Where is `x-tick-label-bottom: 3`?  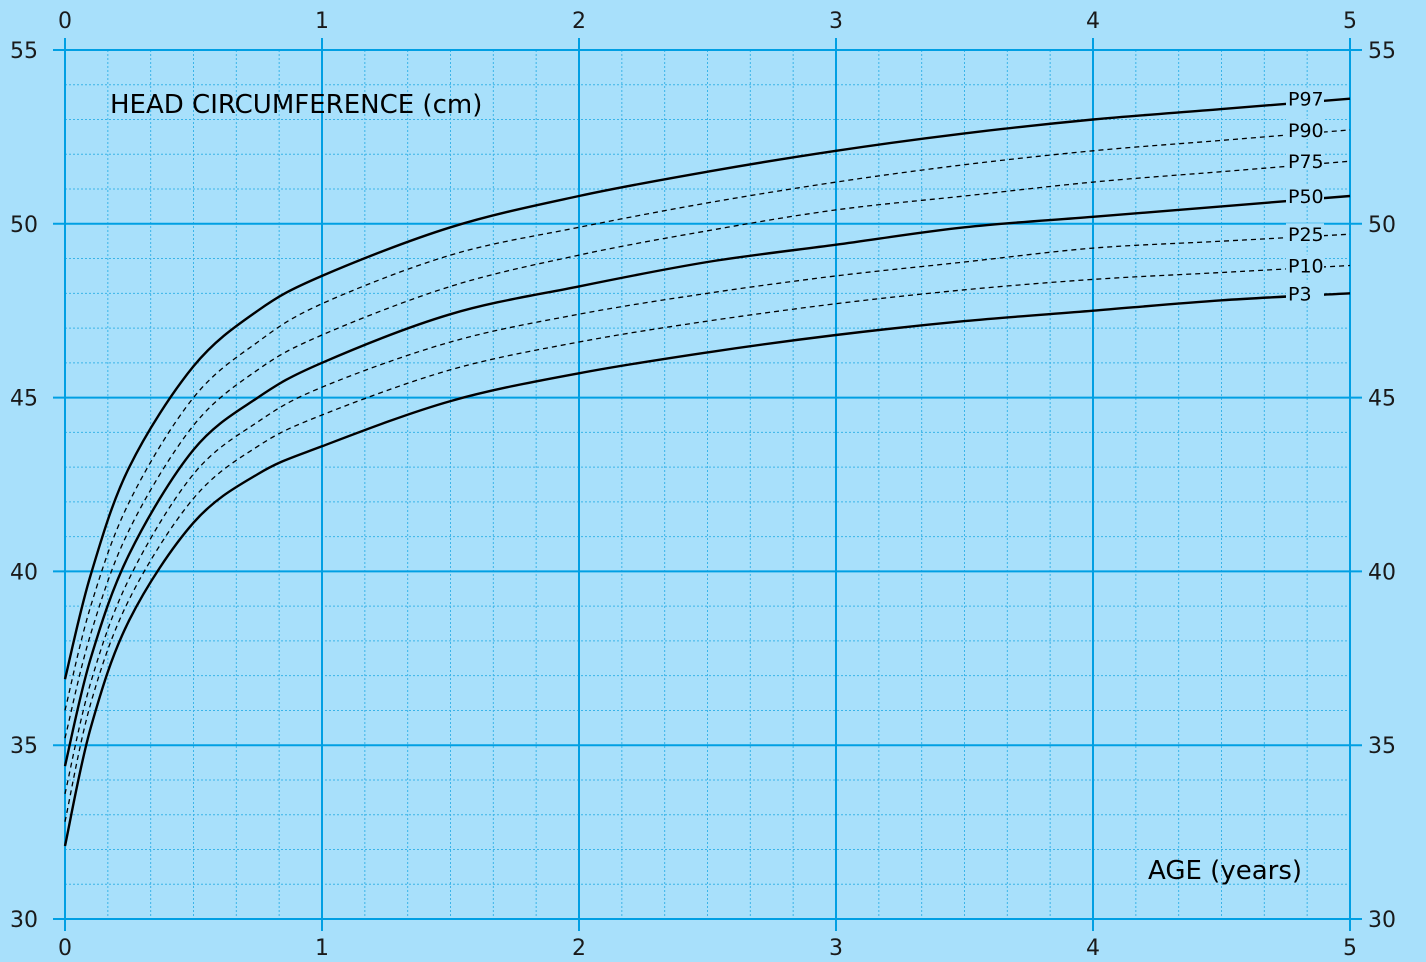 x-tick-label-bottom: 3 is located at coordinates (836, 948).